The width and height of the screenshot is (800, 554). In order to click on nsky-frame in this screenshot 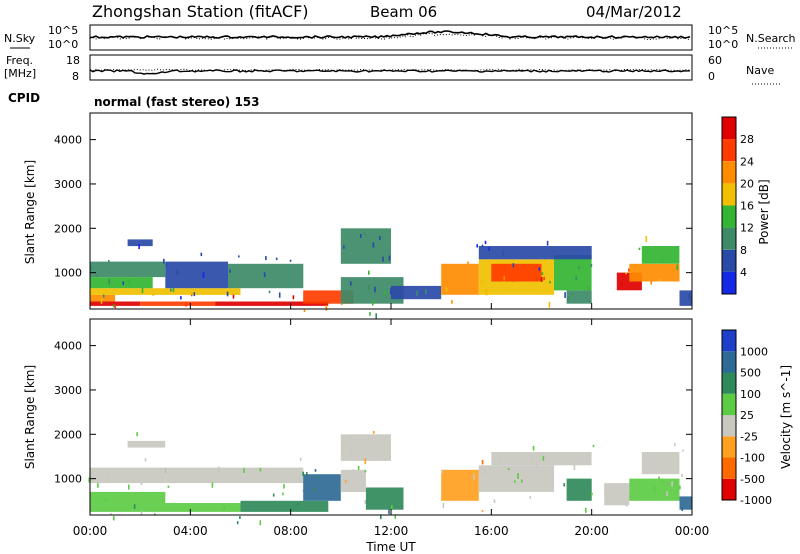, I will do `click(391, 37)`.